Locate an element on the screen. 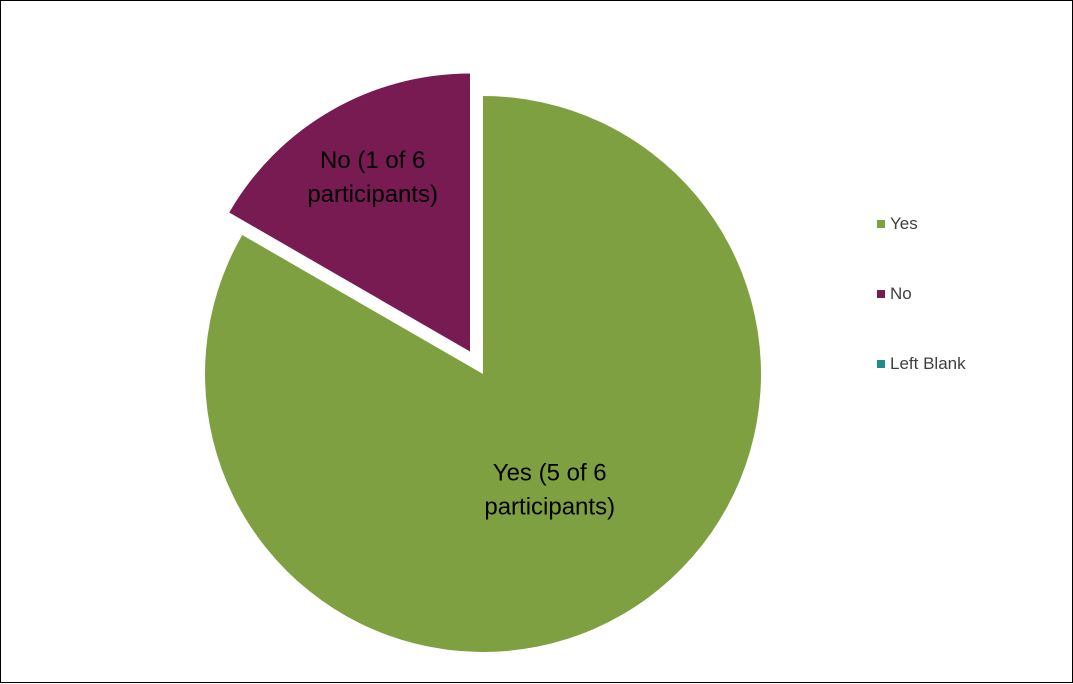  data-label-no: No (1 of 6 participants) is located at coordinates (372, 177).